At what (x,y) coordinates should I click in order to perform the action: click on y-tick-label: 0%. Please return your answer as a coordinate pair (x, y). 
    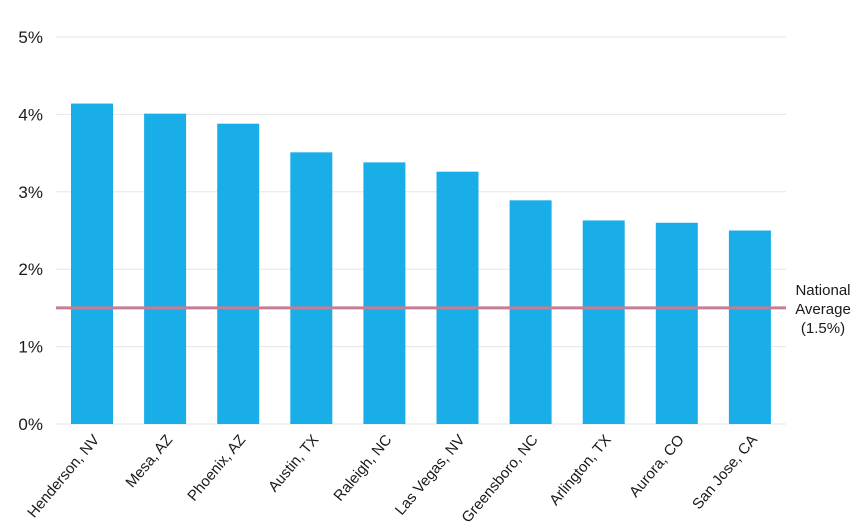
    Looking at the image, I should click on (30, 424).